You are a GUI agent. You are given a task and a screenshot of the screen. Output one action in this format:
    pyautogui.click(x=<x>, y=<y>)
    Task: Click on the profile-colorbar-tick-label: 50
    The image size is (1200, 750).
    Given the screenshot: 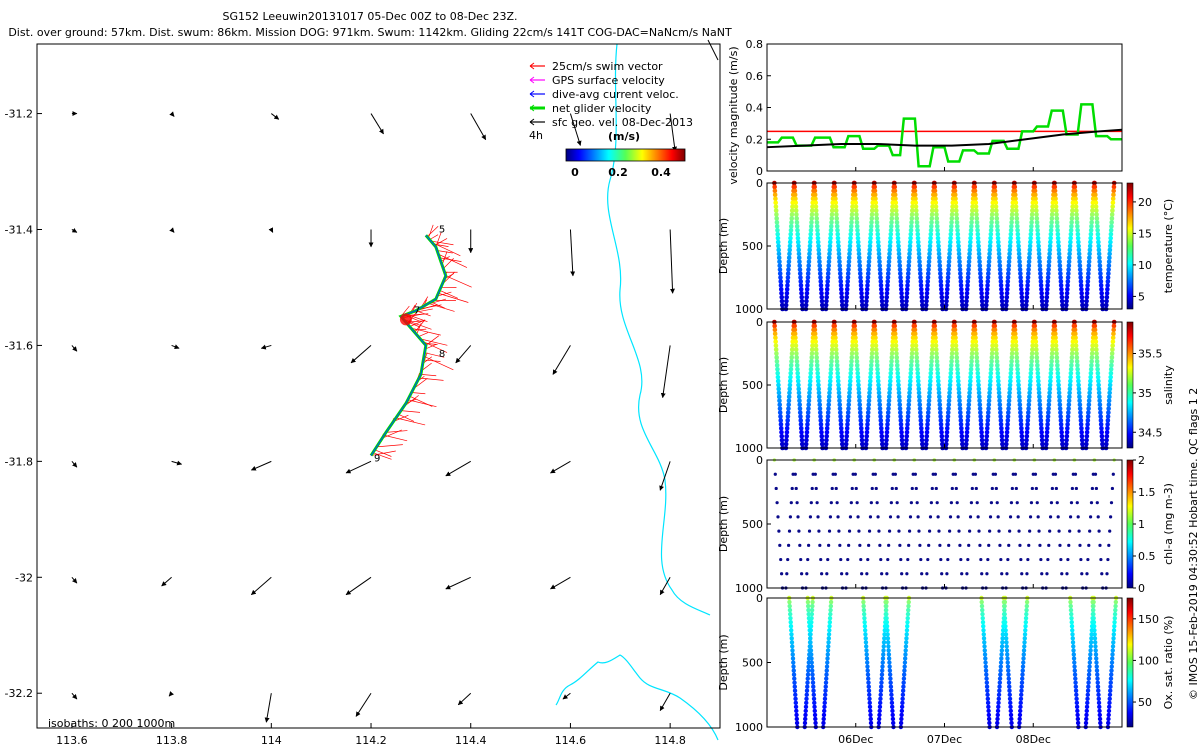 What is the action you would take?
    pyautogui.click(x=1145, y=702)
    